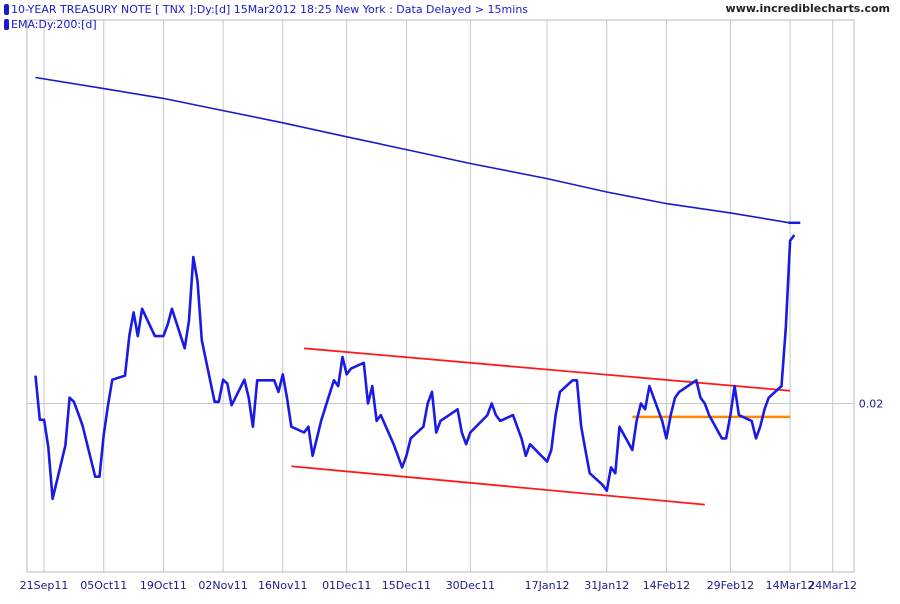 The image size is (900, 604). I want to click on x-tick-label: 16Nov11, so click(282, 585).